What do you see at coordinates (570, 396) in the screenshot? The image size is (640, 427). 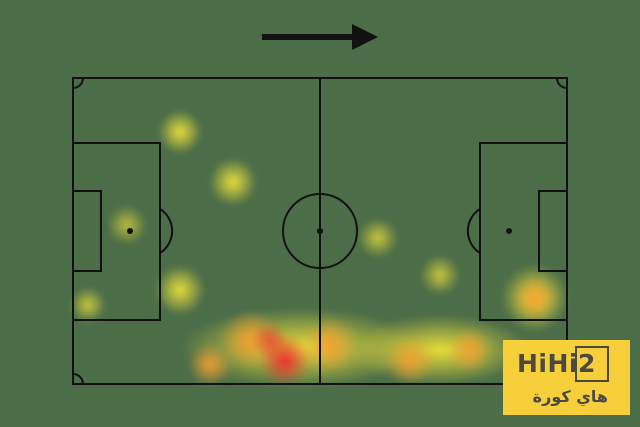 I see `logo-arabic-text: هاي كورة` at bounding box center [570, 396].